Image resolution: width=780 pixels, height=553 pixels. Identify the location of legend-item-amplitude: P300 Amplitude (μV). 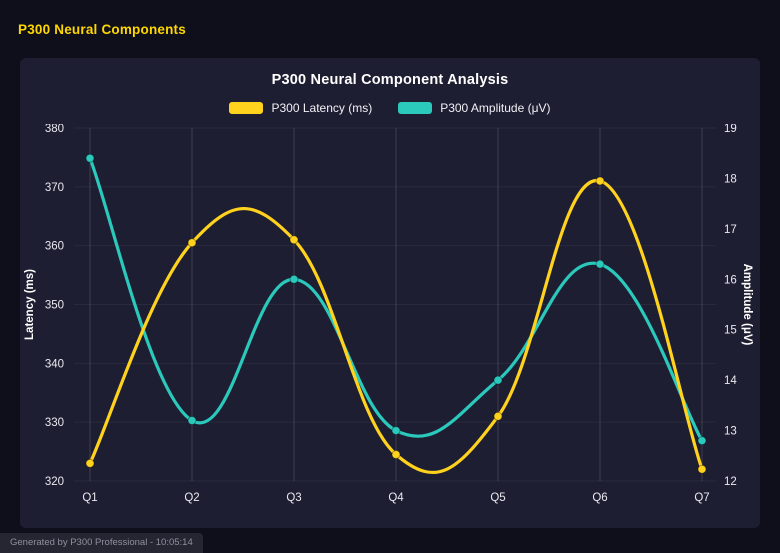
(474, 108).